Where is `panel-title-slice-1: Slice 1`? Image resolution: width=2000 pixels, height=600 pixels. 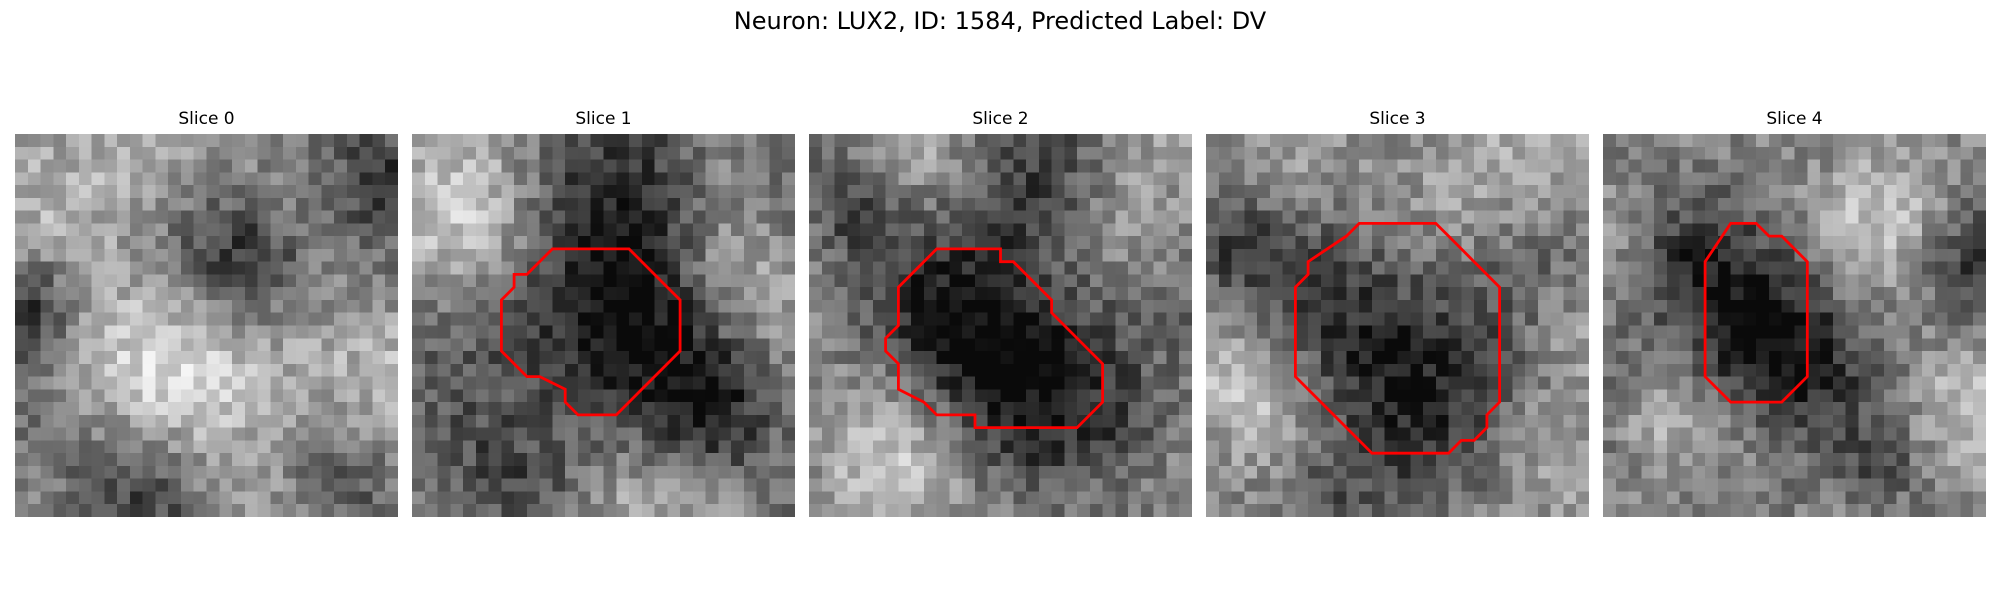
panel-title-slice-1: Slice 1 is located at coordinates (603, 119).